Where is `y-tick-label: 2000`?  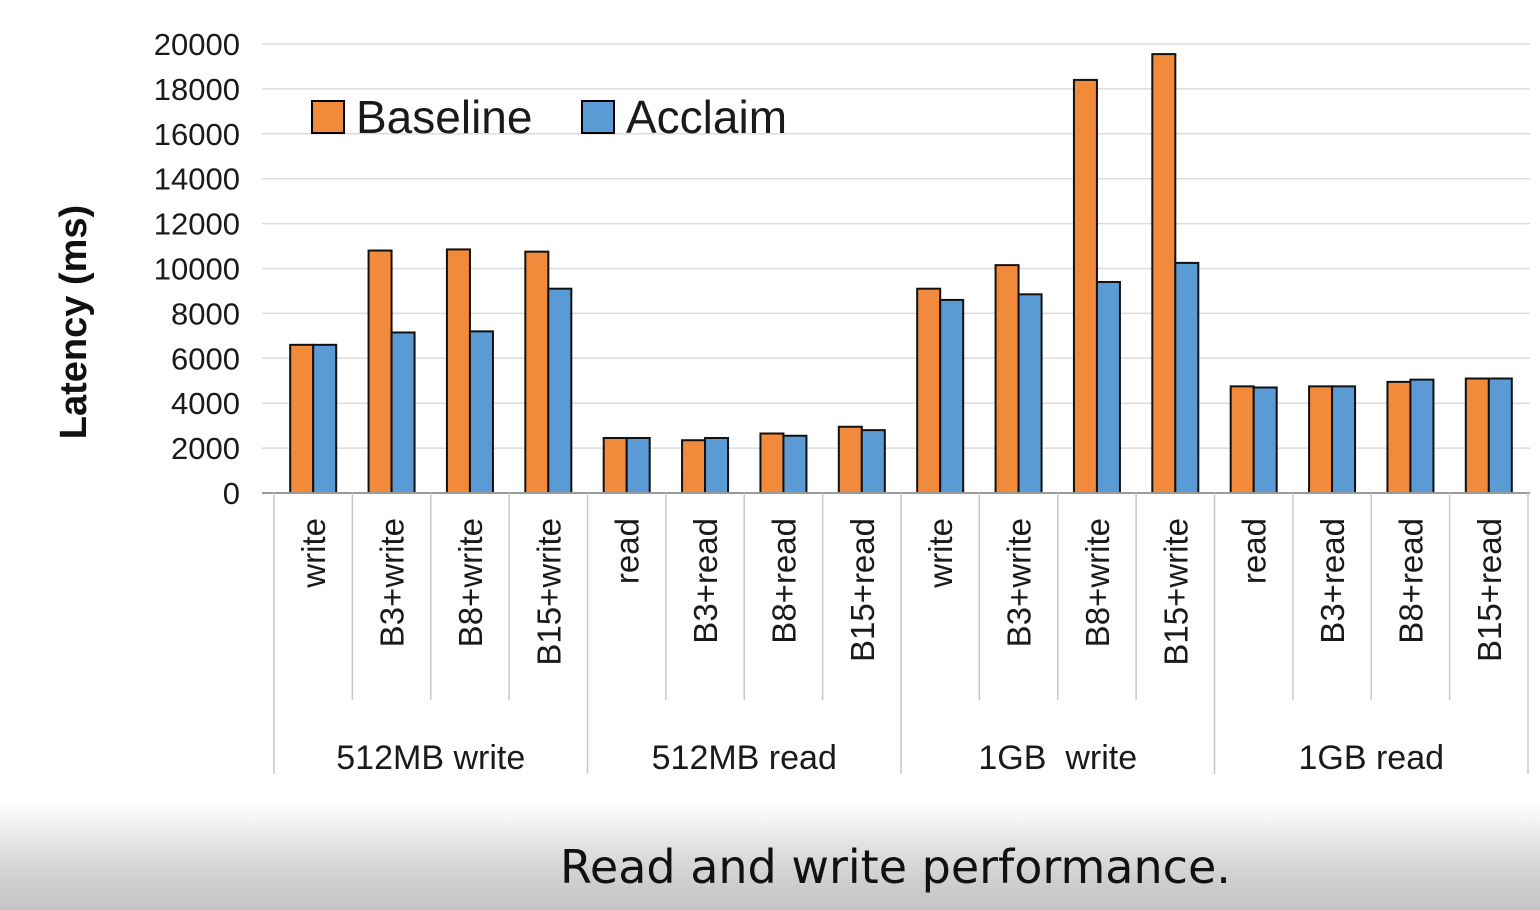 y-tick-label: 2000 is located at coordinates (205, 448).